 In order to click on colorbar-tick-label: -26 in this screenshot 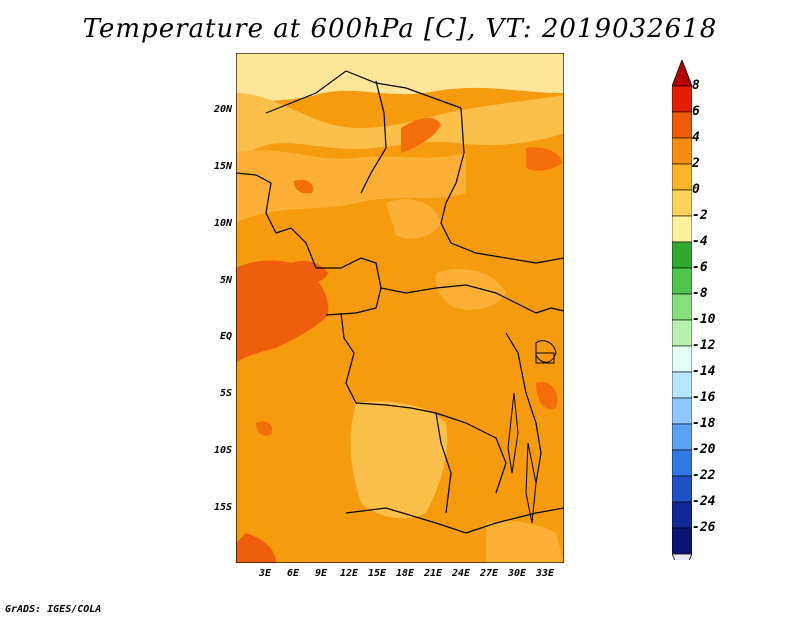, I will do `click(704, 527)`.